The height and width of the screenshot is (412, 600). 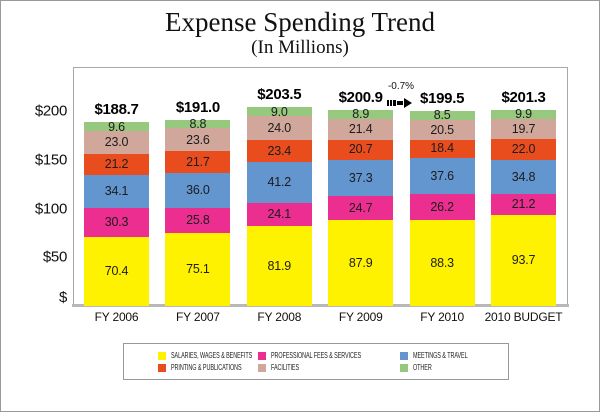 I want to click on bar-segment: 41.2, so click(x=279, y=182).